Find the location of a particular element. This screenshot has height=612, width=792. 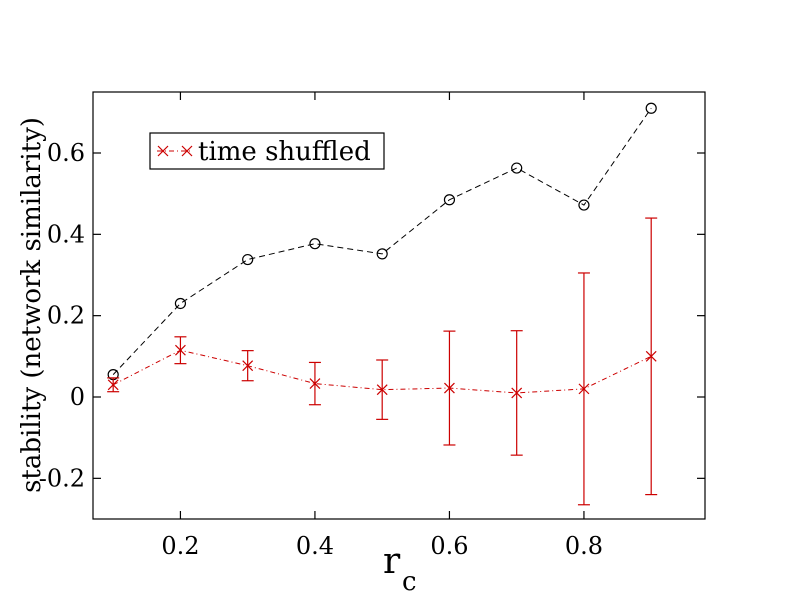

legend-marker-x is located at coordinates (175, 151).